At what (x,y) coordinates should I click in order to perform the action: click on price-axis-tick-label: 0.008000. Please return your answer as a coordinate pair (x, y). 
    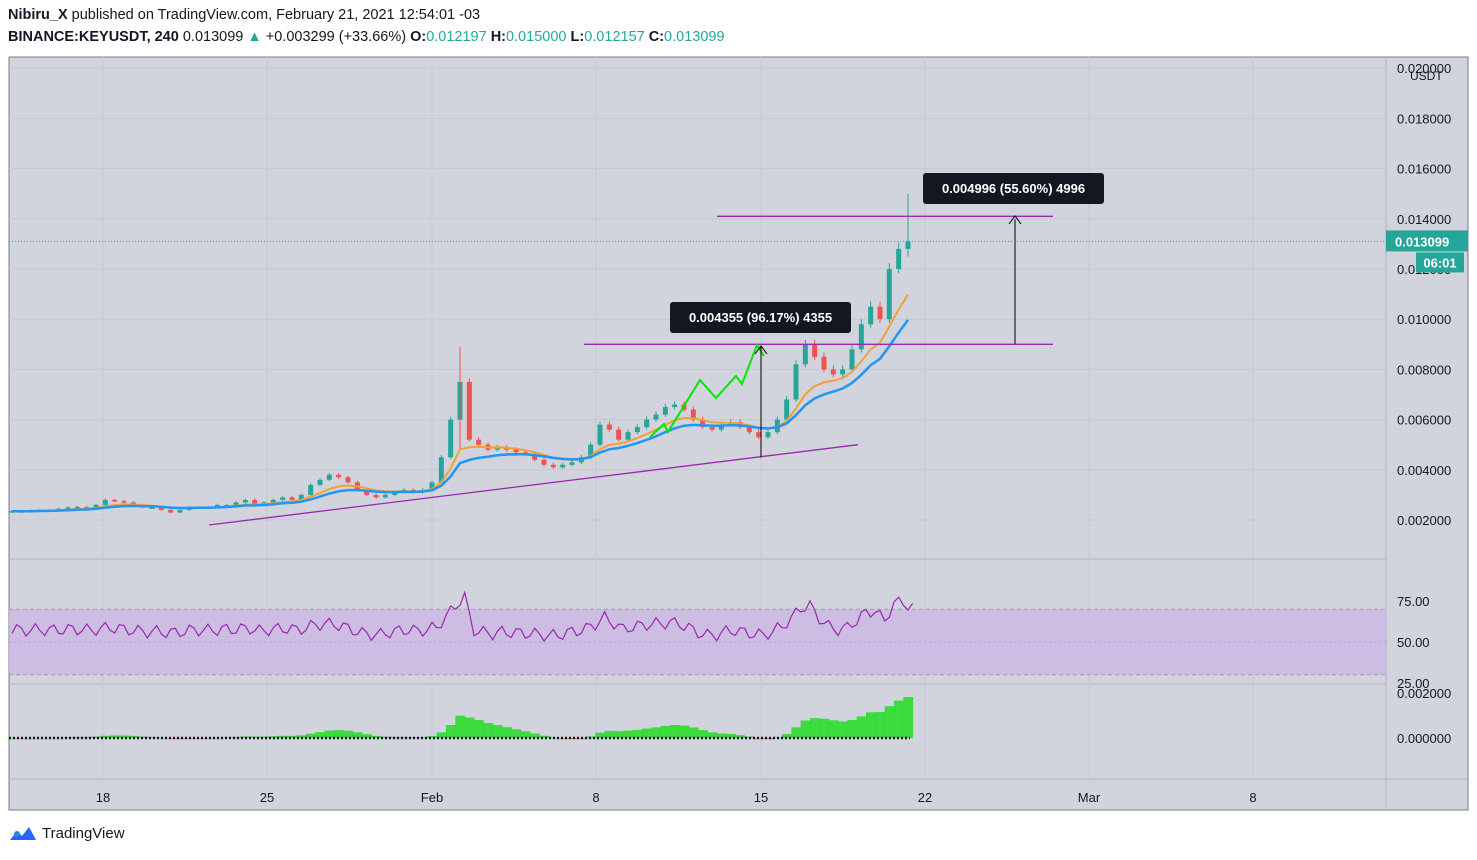
    Looking at the image, I should click on (1424, 369).